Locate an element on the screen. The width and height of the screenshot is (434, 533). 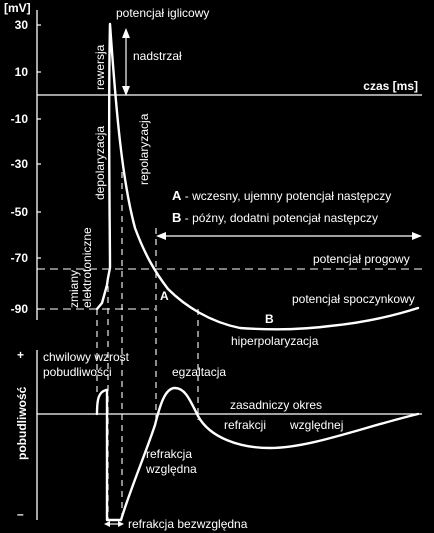
depolarization-label: depolaryzacja is located at coordinates (100, 163).